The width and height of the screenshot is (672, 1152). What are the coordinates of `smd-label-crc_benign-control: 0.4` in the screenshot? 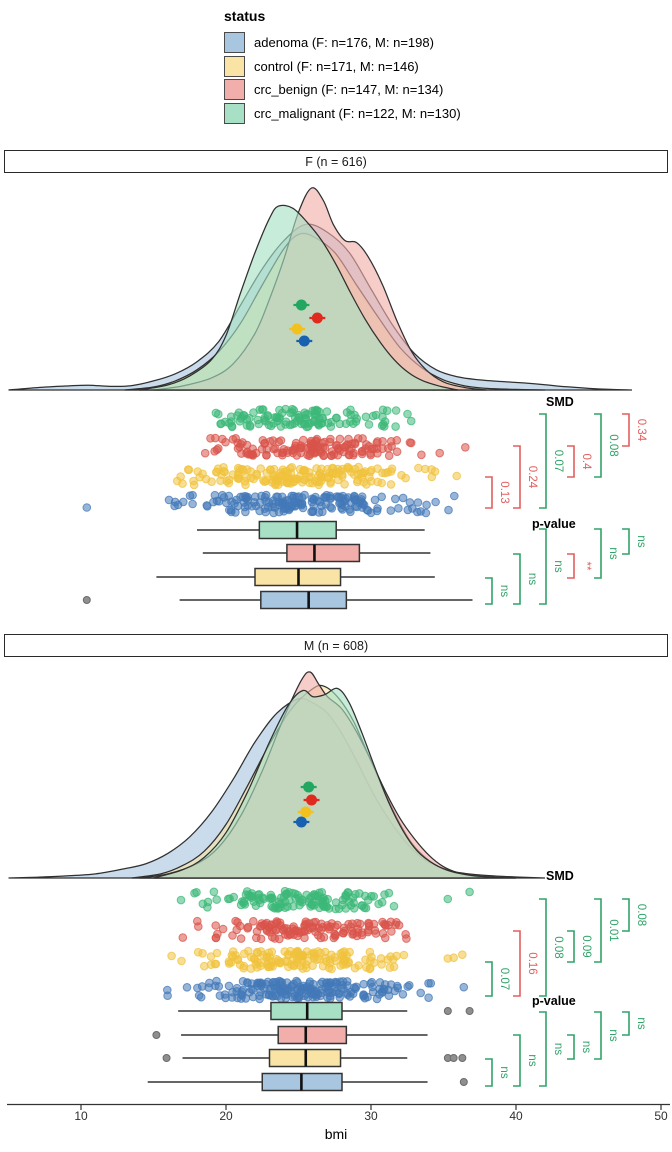 It's located at (586, 462).